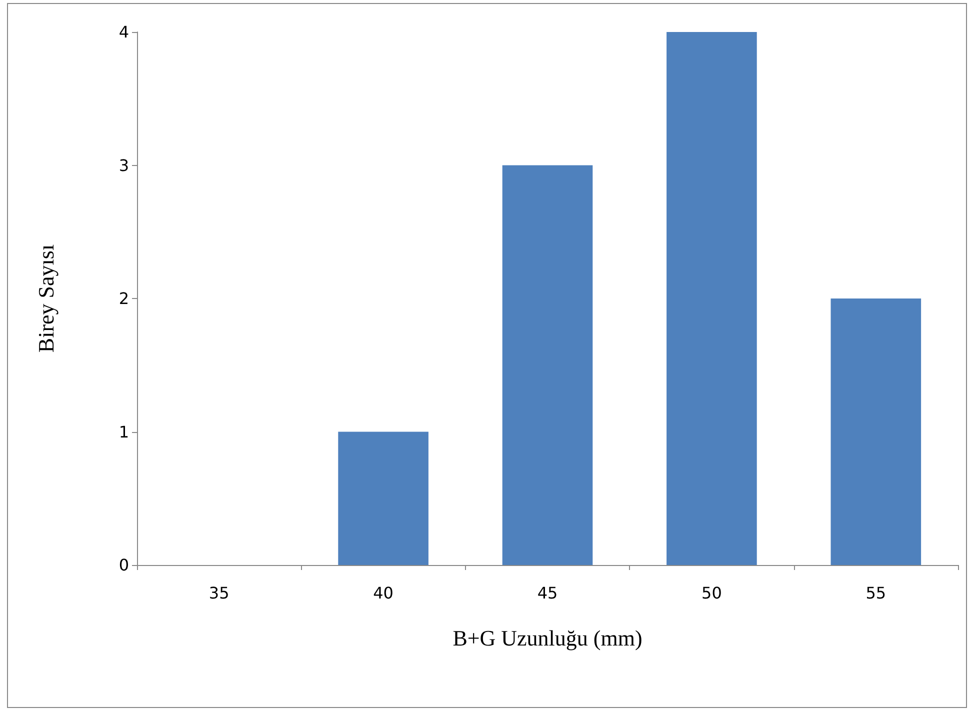 This screenshot has width=976, height=715. What do you see at coordinates (547, 593) in the screenshot?
I see `x-tick-label: 45` at bounding box center [547, 593].